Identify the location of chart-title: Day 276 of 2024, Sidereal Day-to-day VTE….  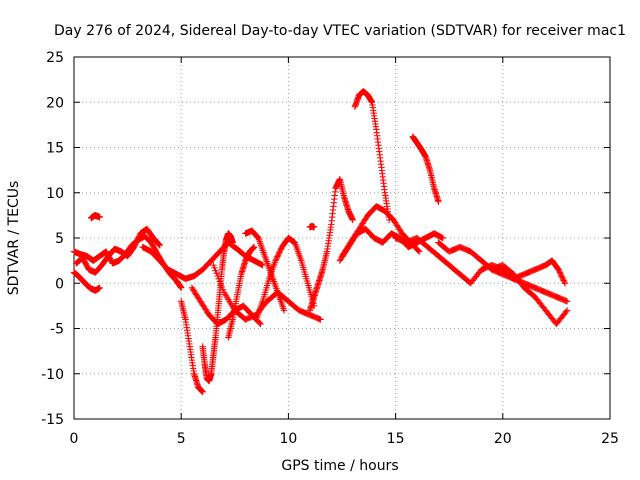
(340, 31).